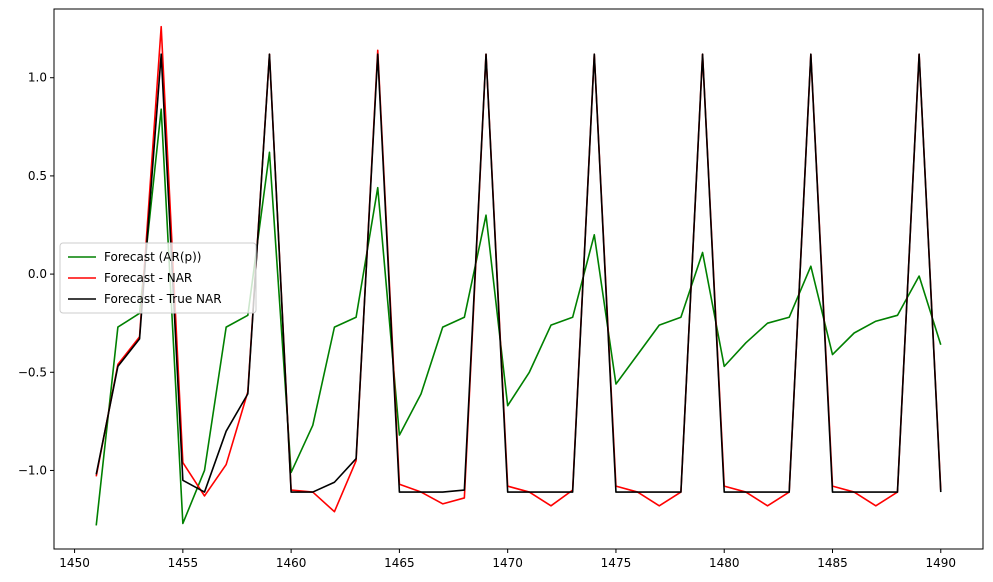 The width and height of the screenshot is (993, 582). What do you see at coordinates (152, 257) in the screenshot?
I see `legend-label-0: Forecast (AR(p))` at bounding box center [152, 257].